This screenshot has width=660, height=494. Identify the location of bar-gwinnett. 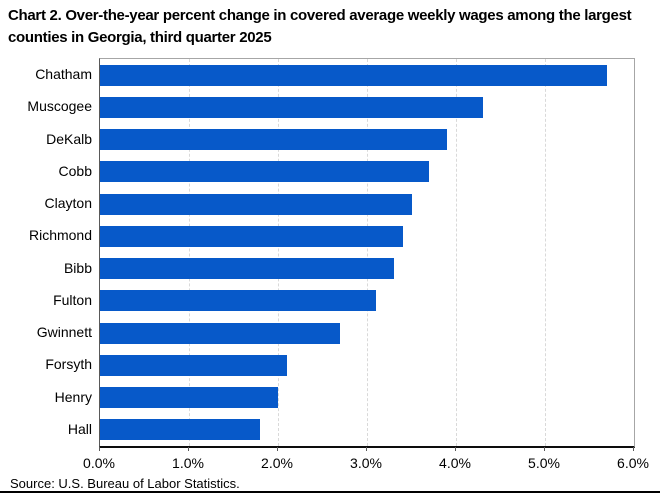
(220, 333).